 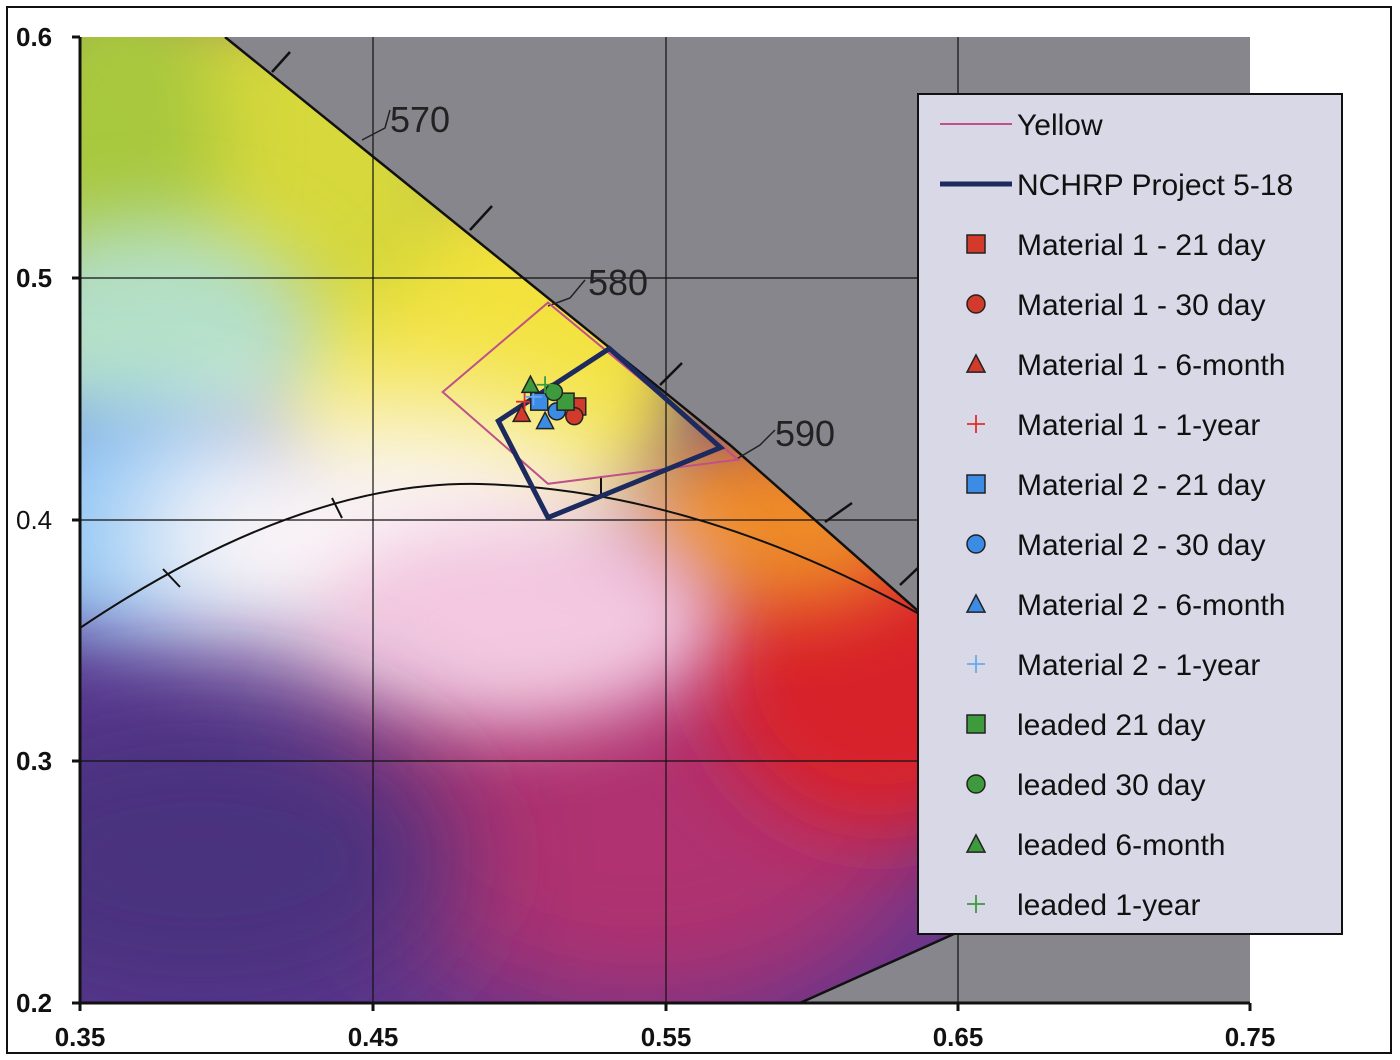 What do you see at coordinates (505, 552) in the screenshot?
I see `planckian-locus` at bounding box center [505, 552].